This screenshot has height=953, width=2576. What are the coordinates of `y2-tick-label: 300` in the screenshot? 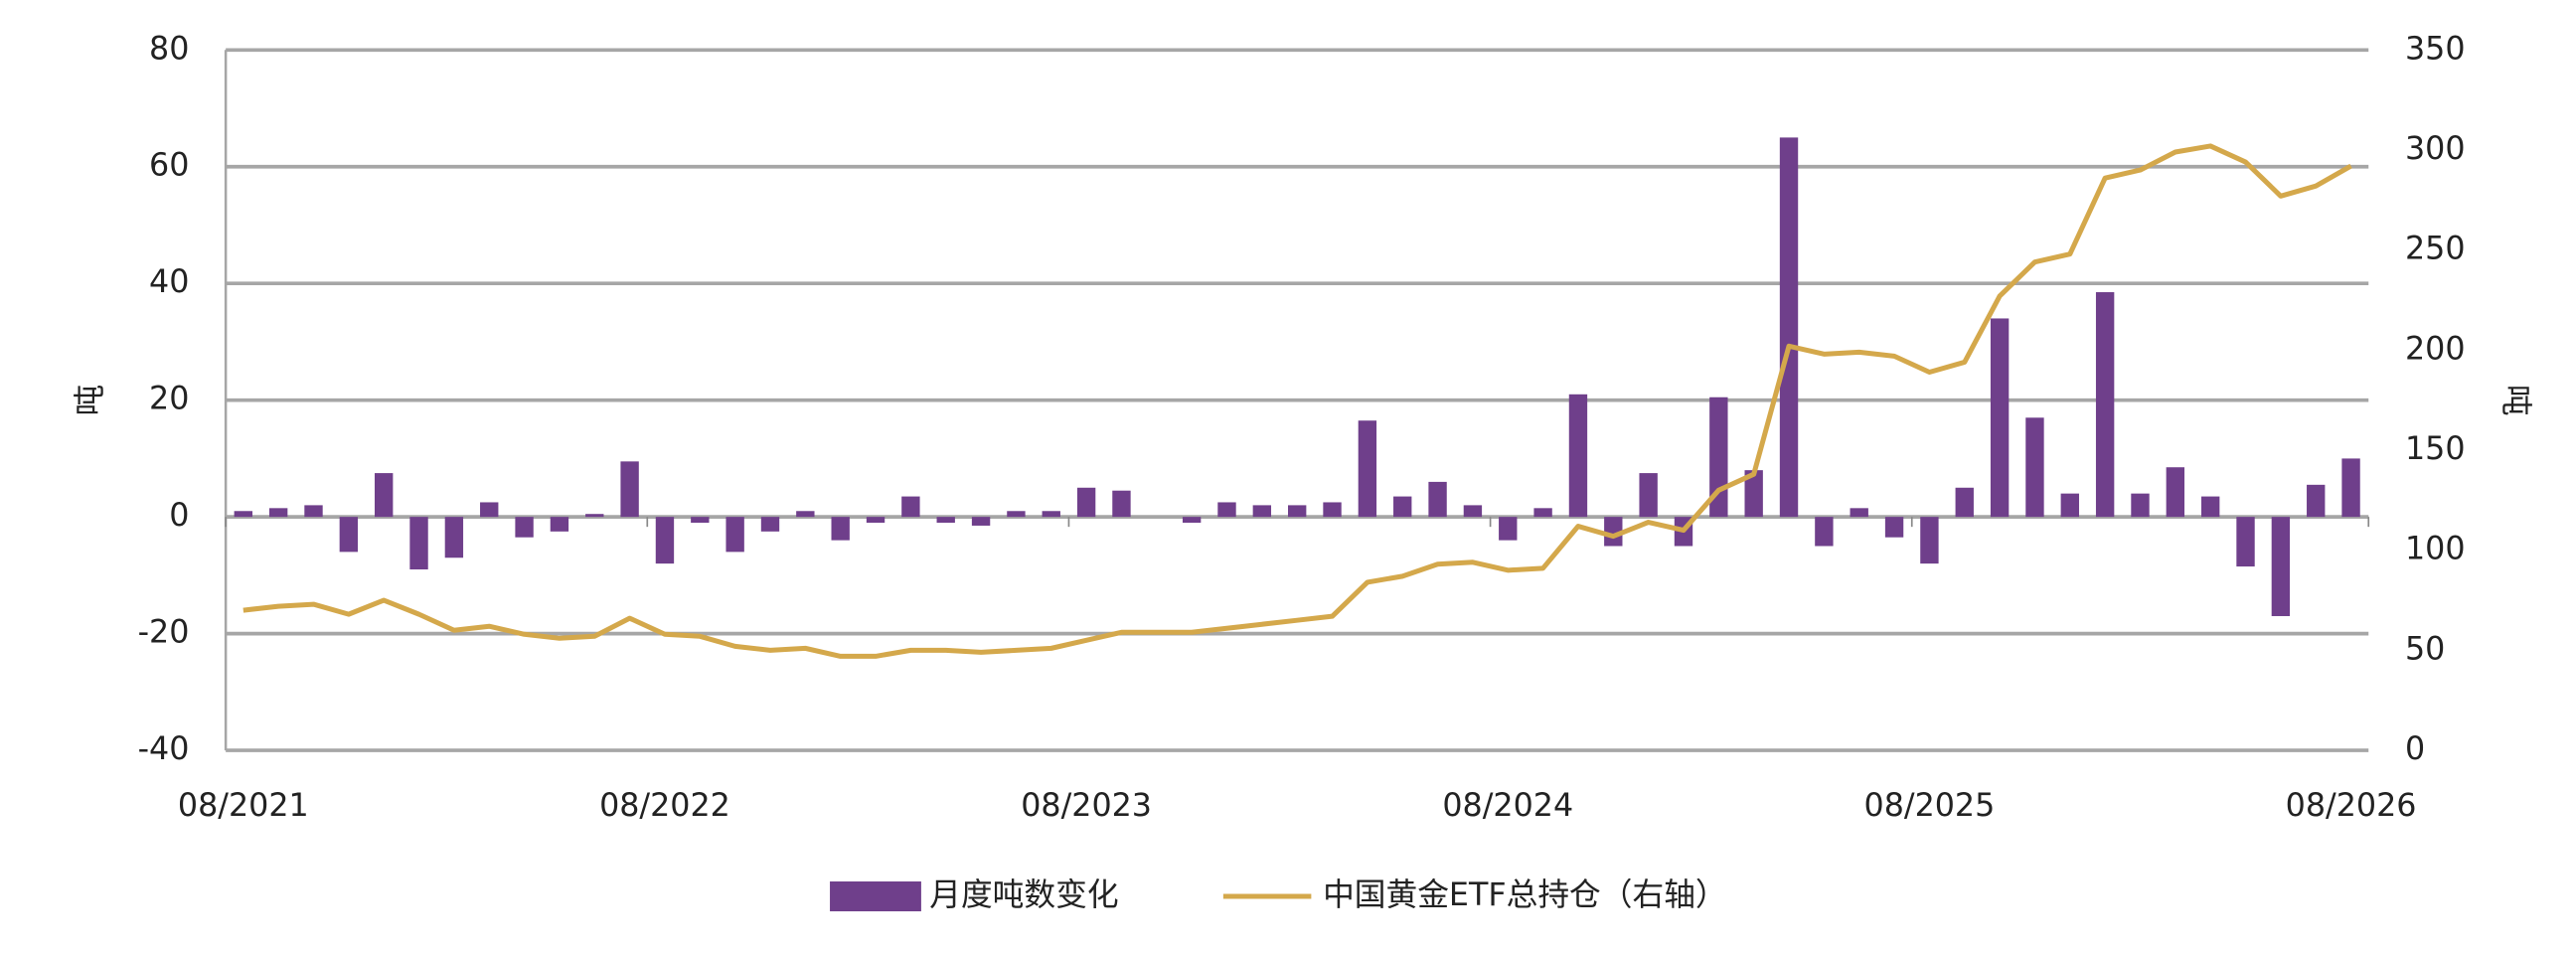 It's located at (2435, 149).